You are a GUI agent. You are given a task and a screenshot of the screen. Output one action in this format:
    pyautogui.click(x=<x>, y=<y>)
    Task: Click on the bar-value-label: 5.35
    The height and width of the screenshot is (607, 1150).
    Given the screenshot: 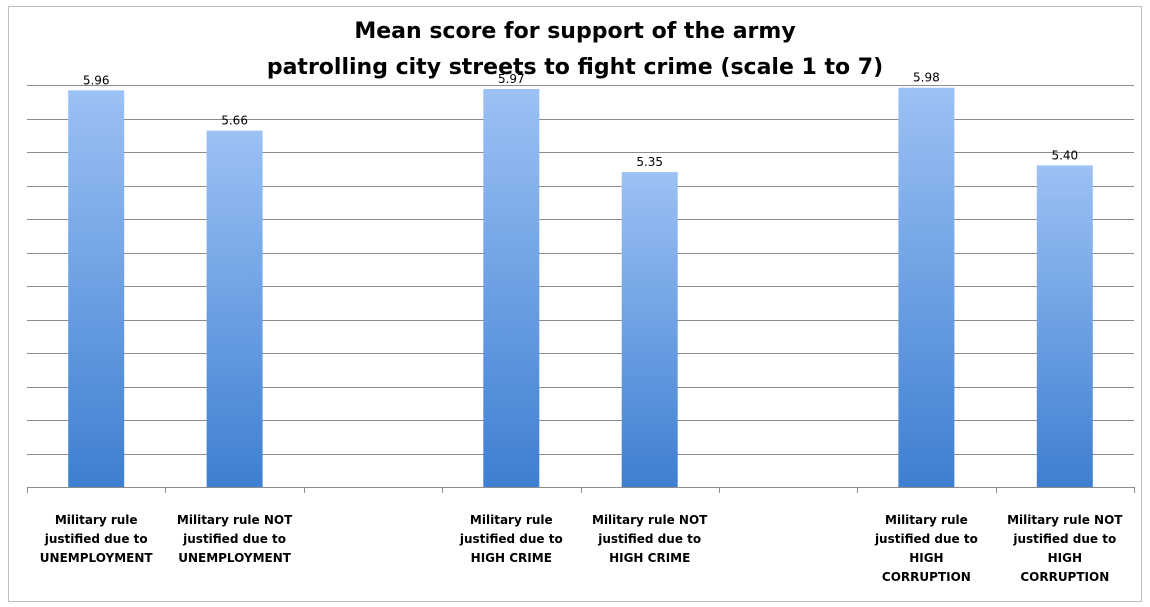 What is the action you would take?
    pyautogui.click(x=649, y=162)
    